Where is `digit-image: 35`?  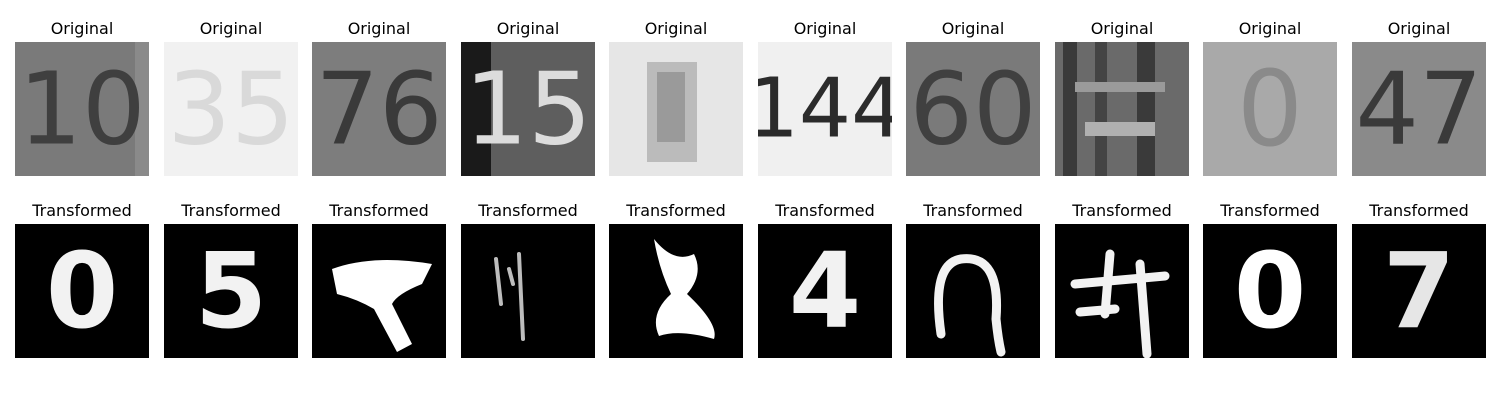 digit-image: 35 is located at coordinates (231, 109).